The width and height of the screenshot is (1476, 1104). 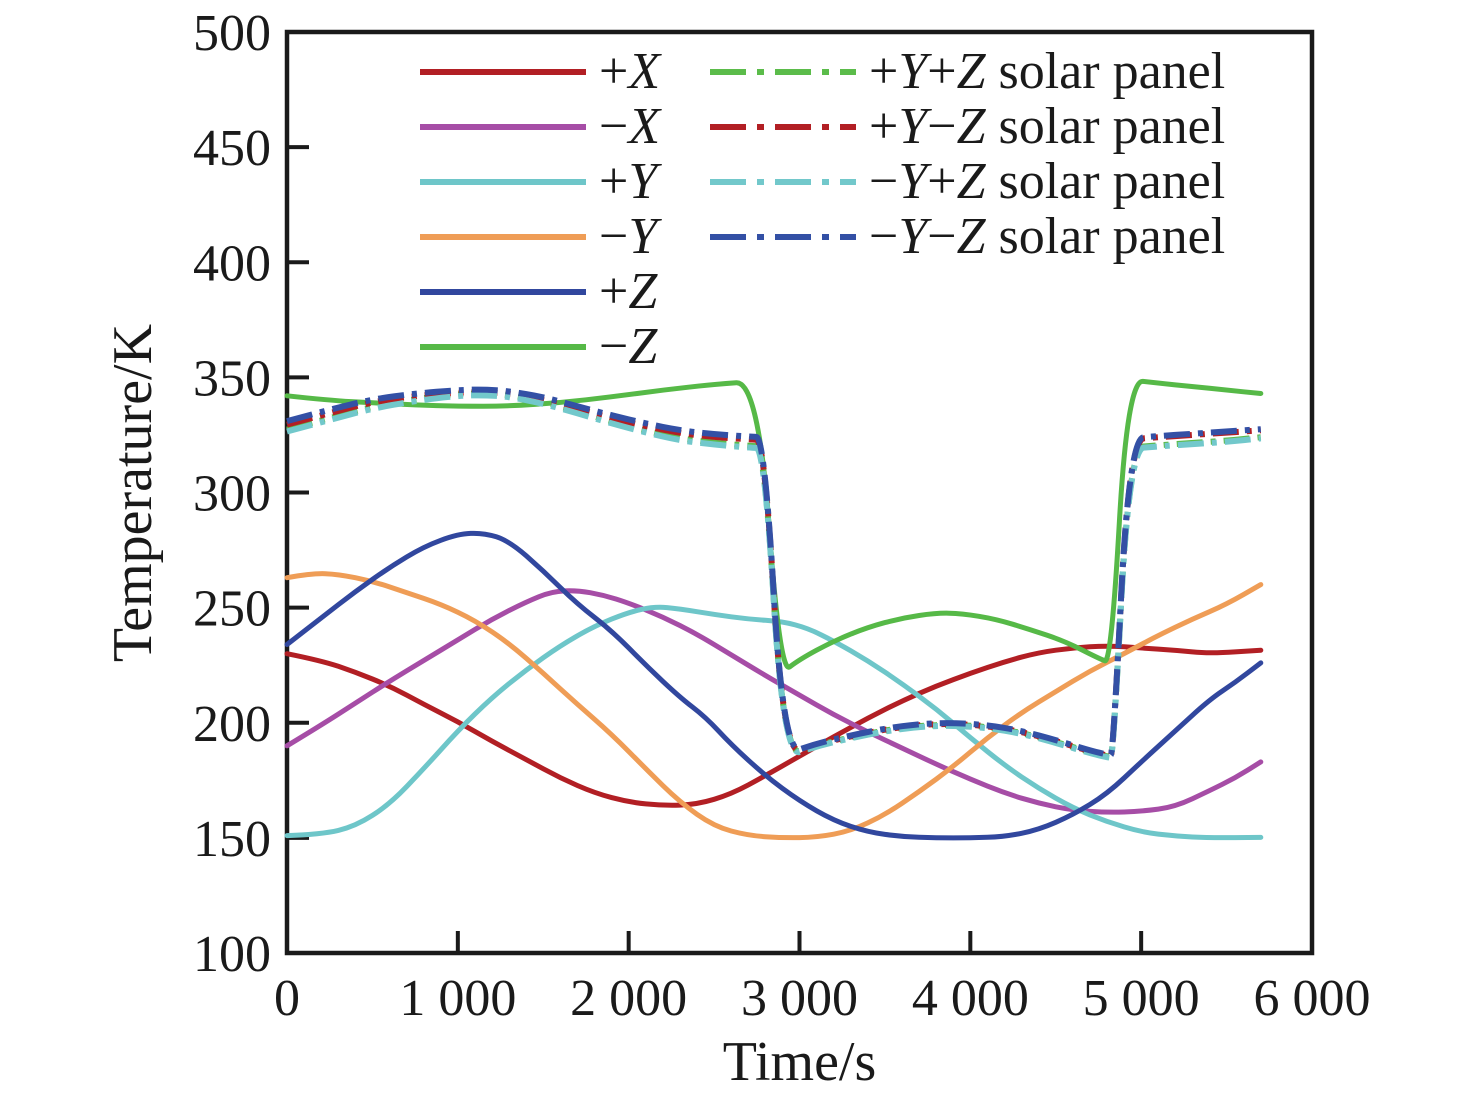 I want to click on legend-item: +Y+Z solar panel, so click(x=967, y=71).